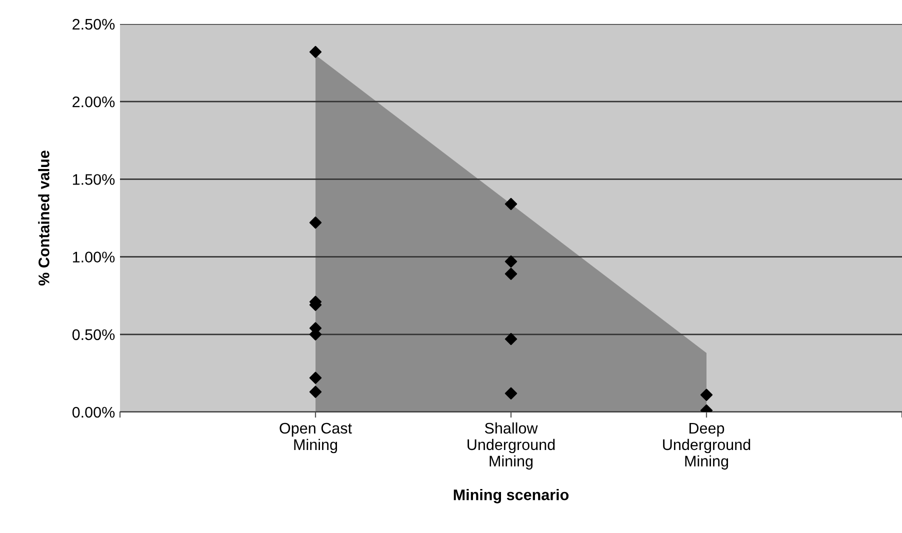 The image size is (902, 533). Describe the element at coordinates (93, 257) in the screenshot. I see `y-tick-label: 1.00%` at that location.